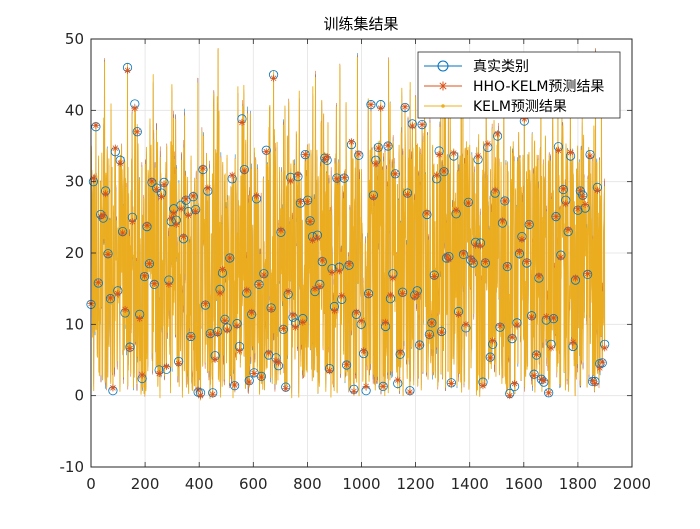 This screenshot has height=529, width=700. What do you see at coordinates (443, 66) in the screenshot?
I see `legend-marker-circle` at bounding box center [443, 66].